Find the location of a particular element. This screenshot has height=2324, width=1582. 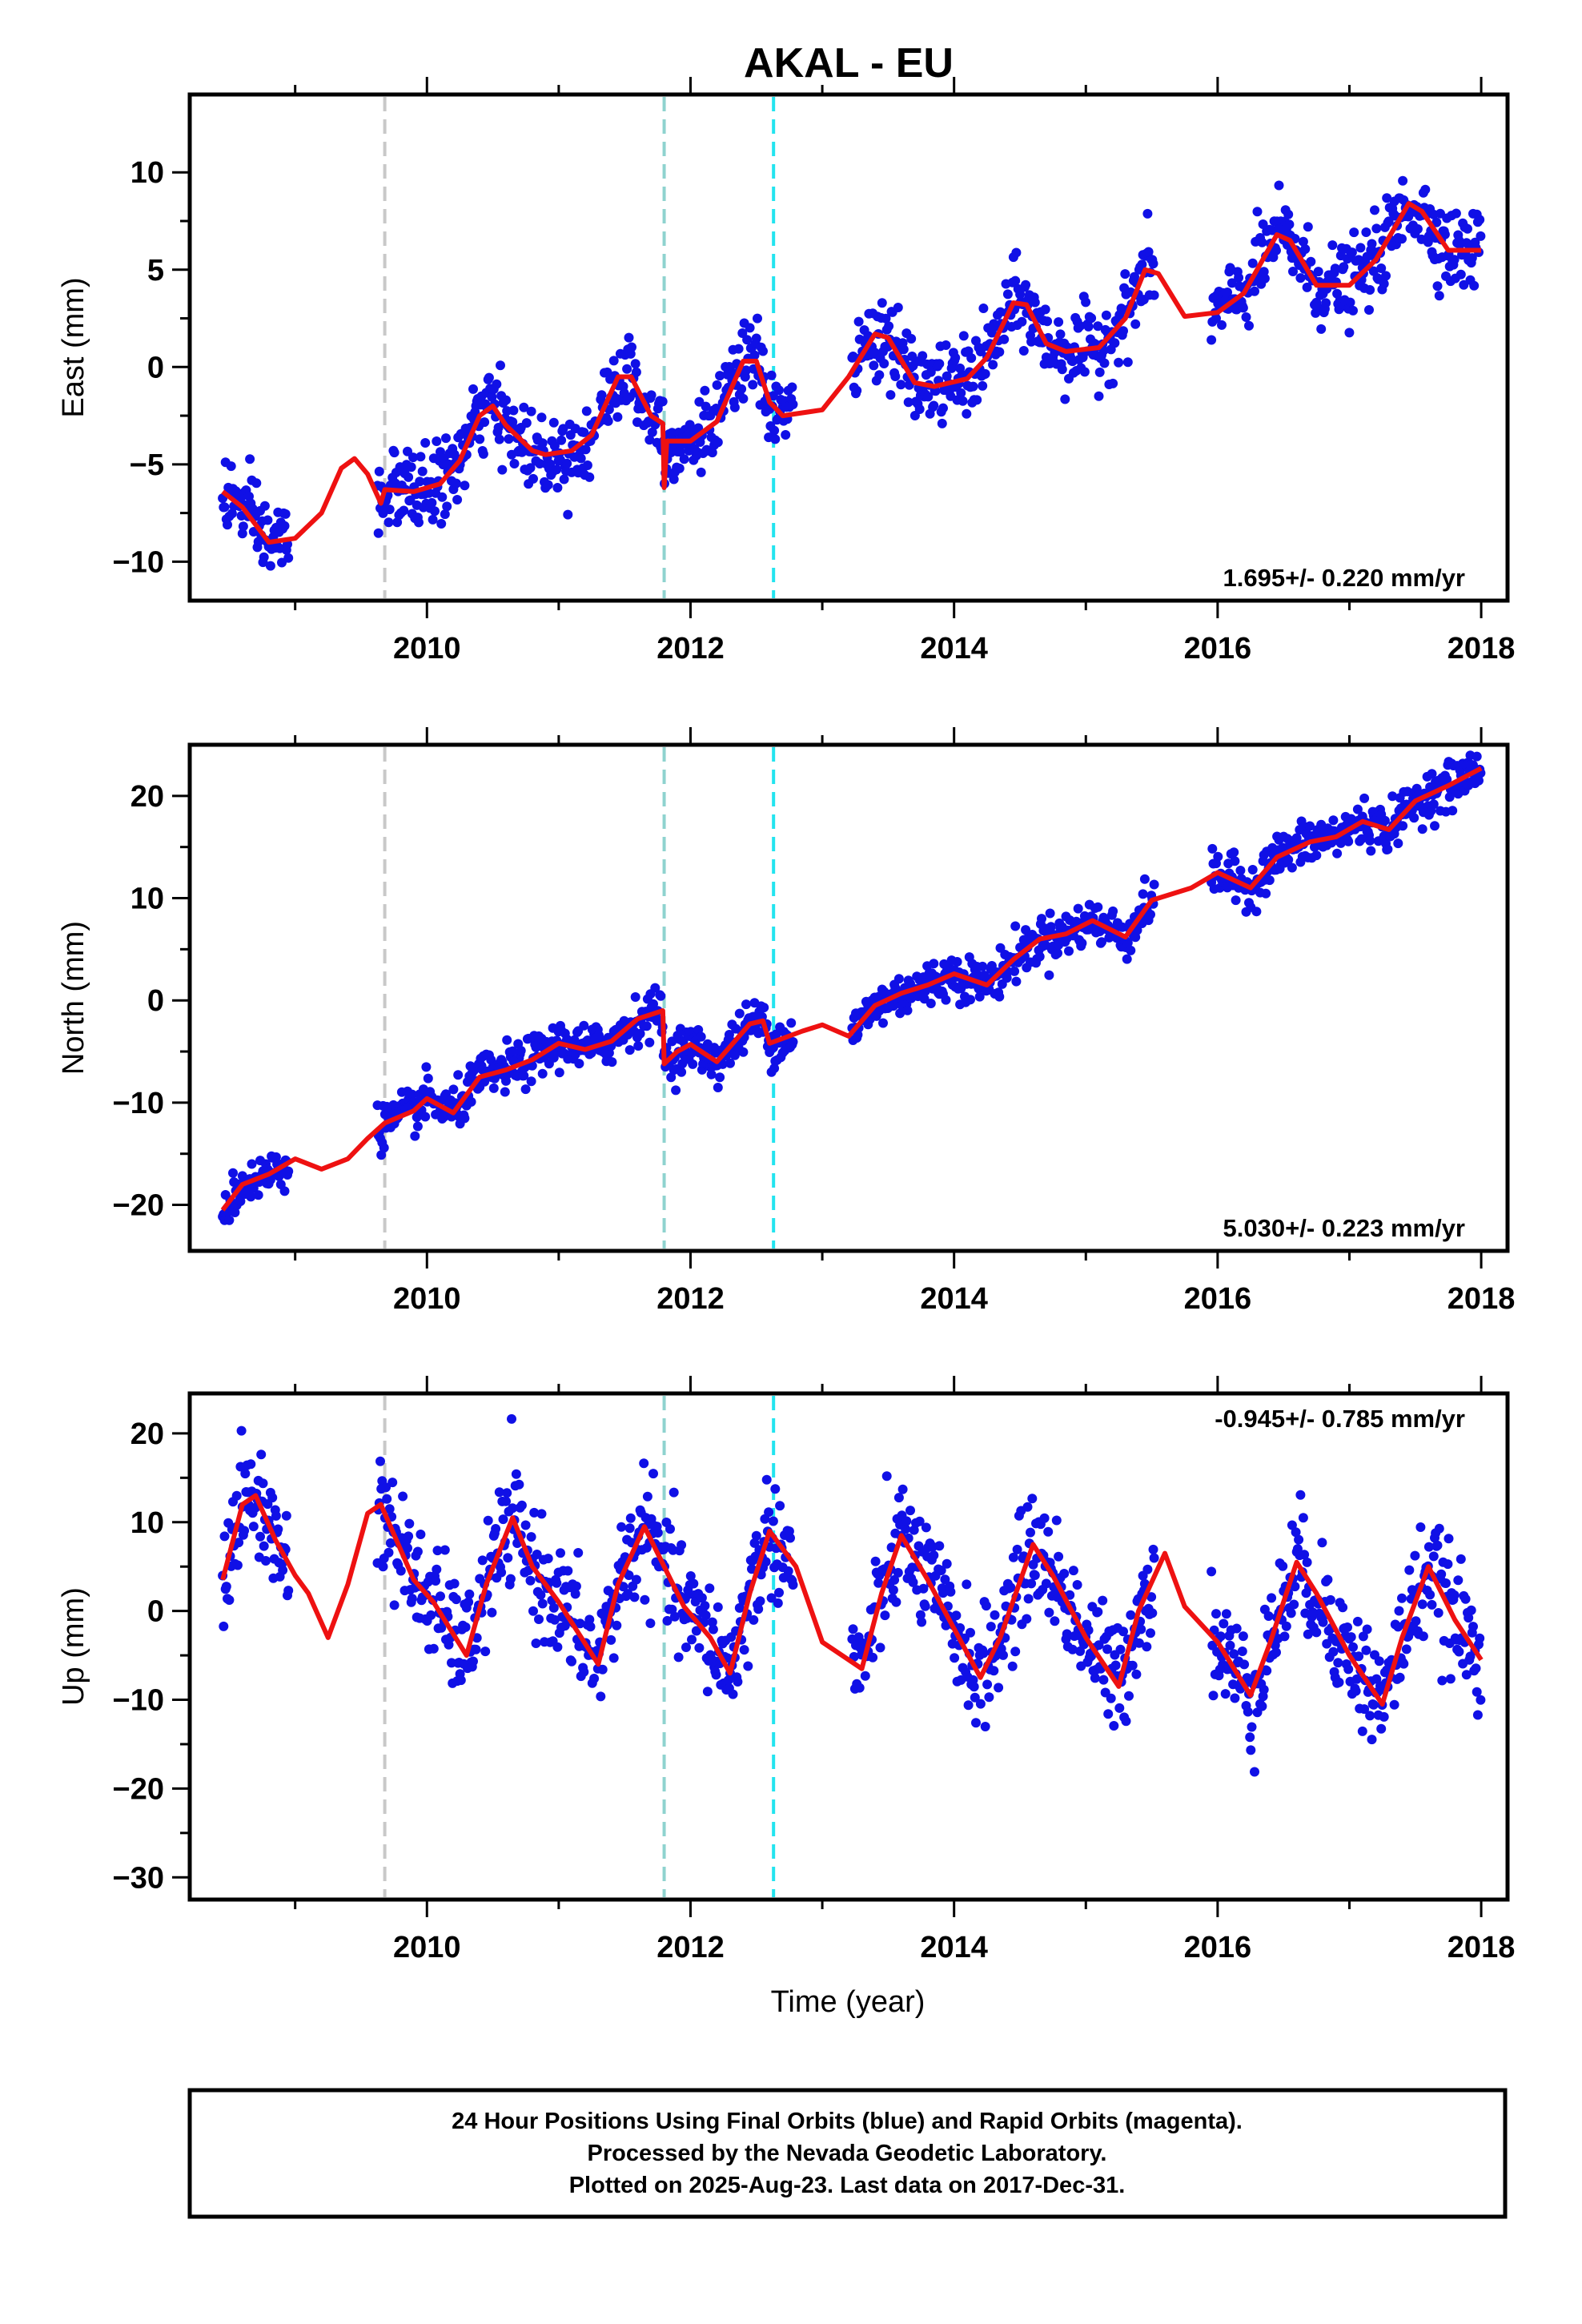

rate-label: 1.695+/- 0.220 mm/yr is located at coordinates (1344, 578).